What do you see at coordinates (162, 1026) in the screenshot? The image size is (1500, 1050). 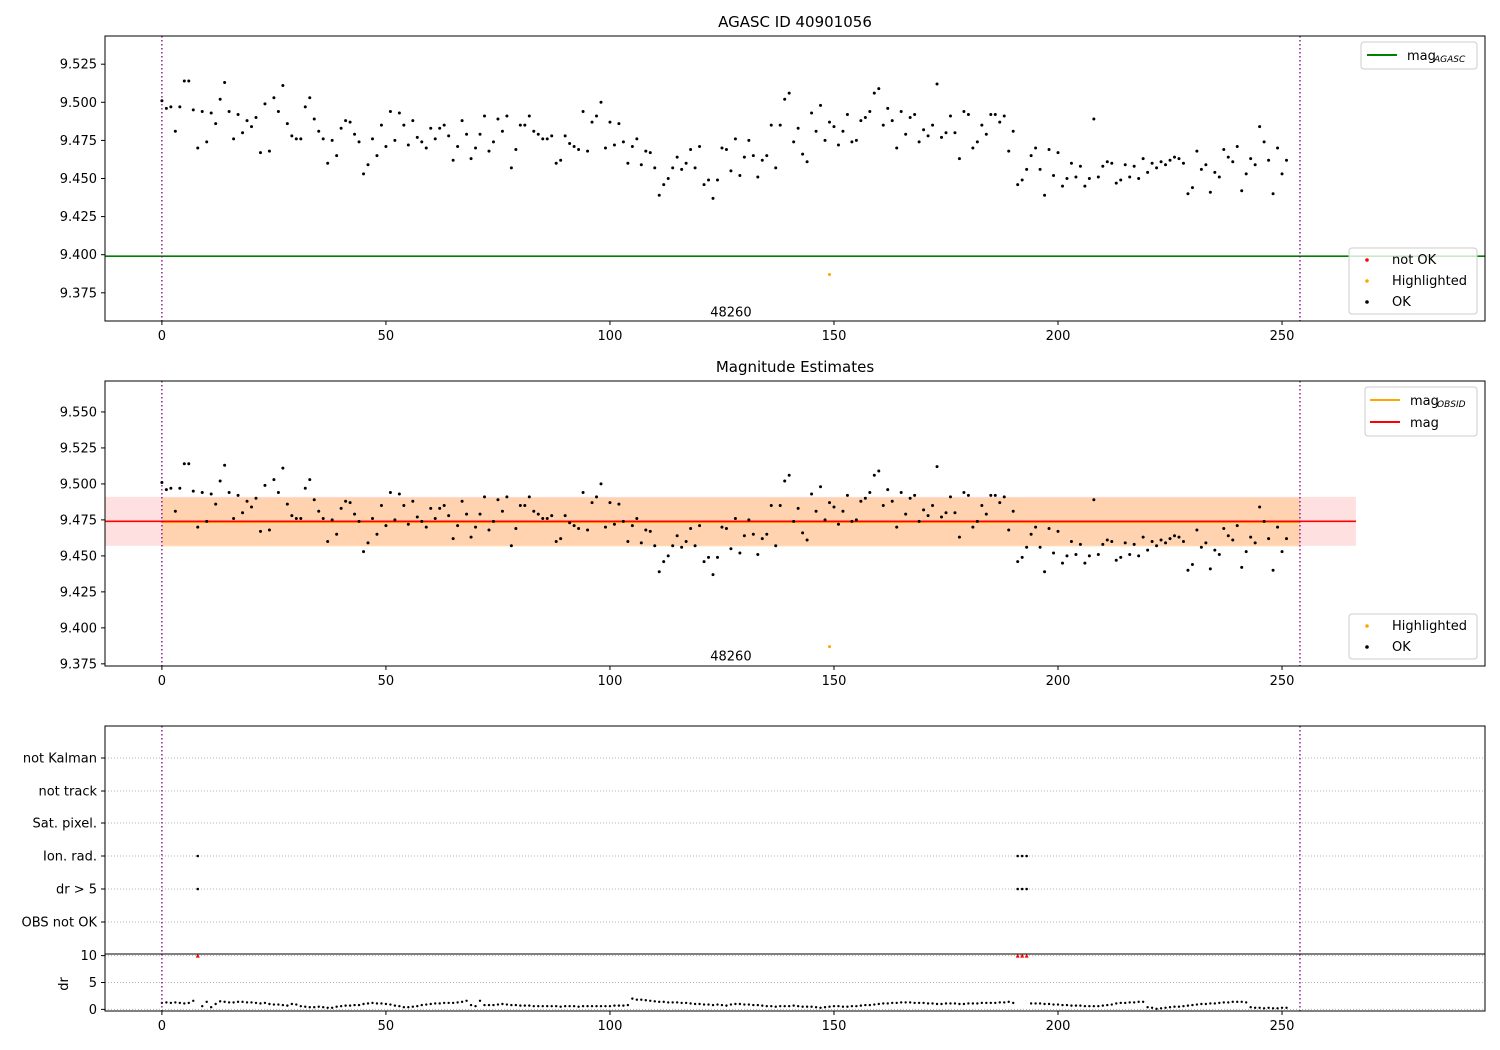 I see `x-tick-label: 0` at bounding box center [162, 1026].